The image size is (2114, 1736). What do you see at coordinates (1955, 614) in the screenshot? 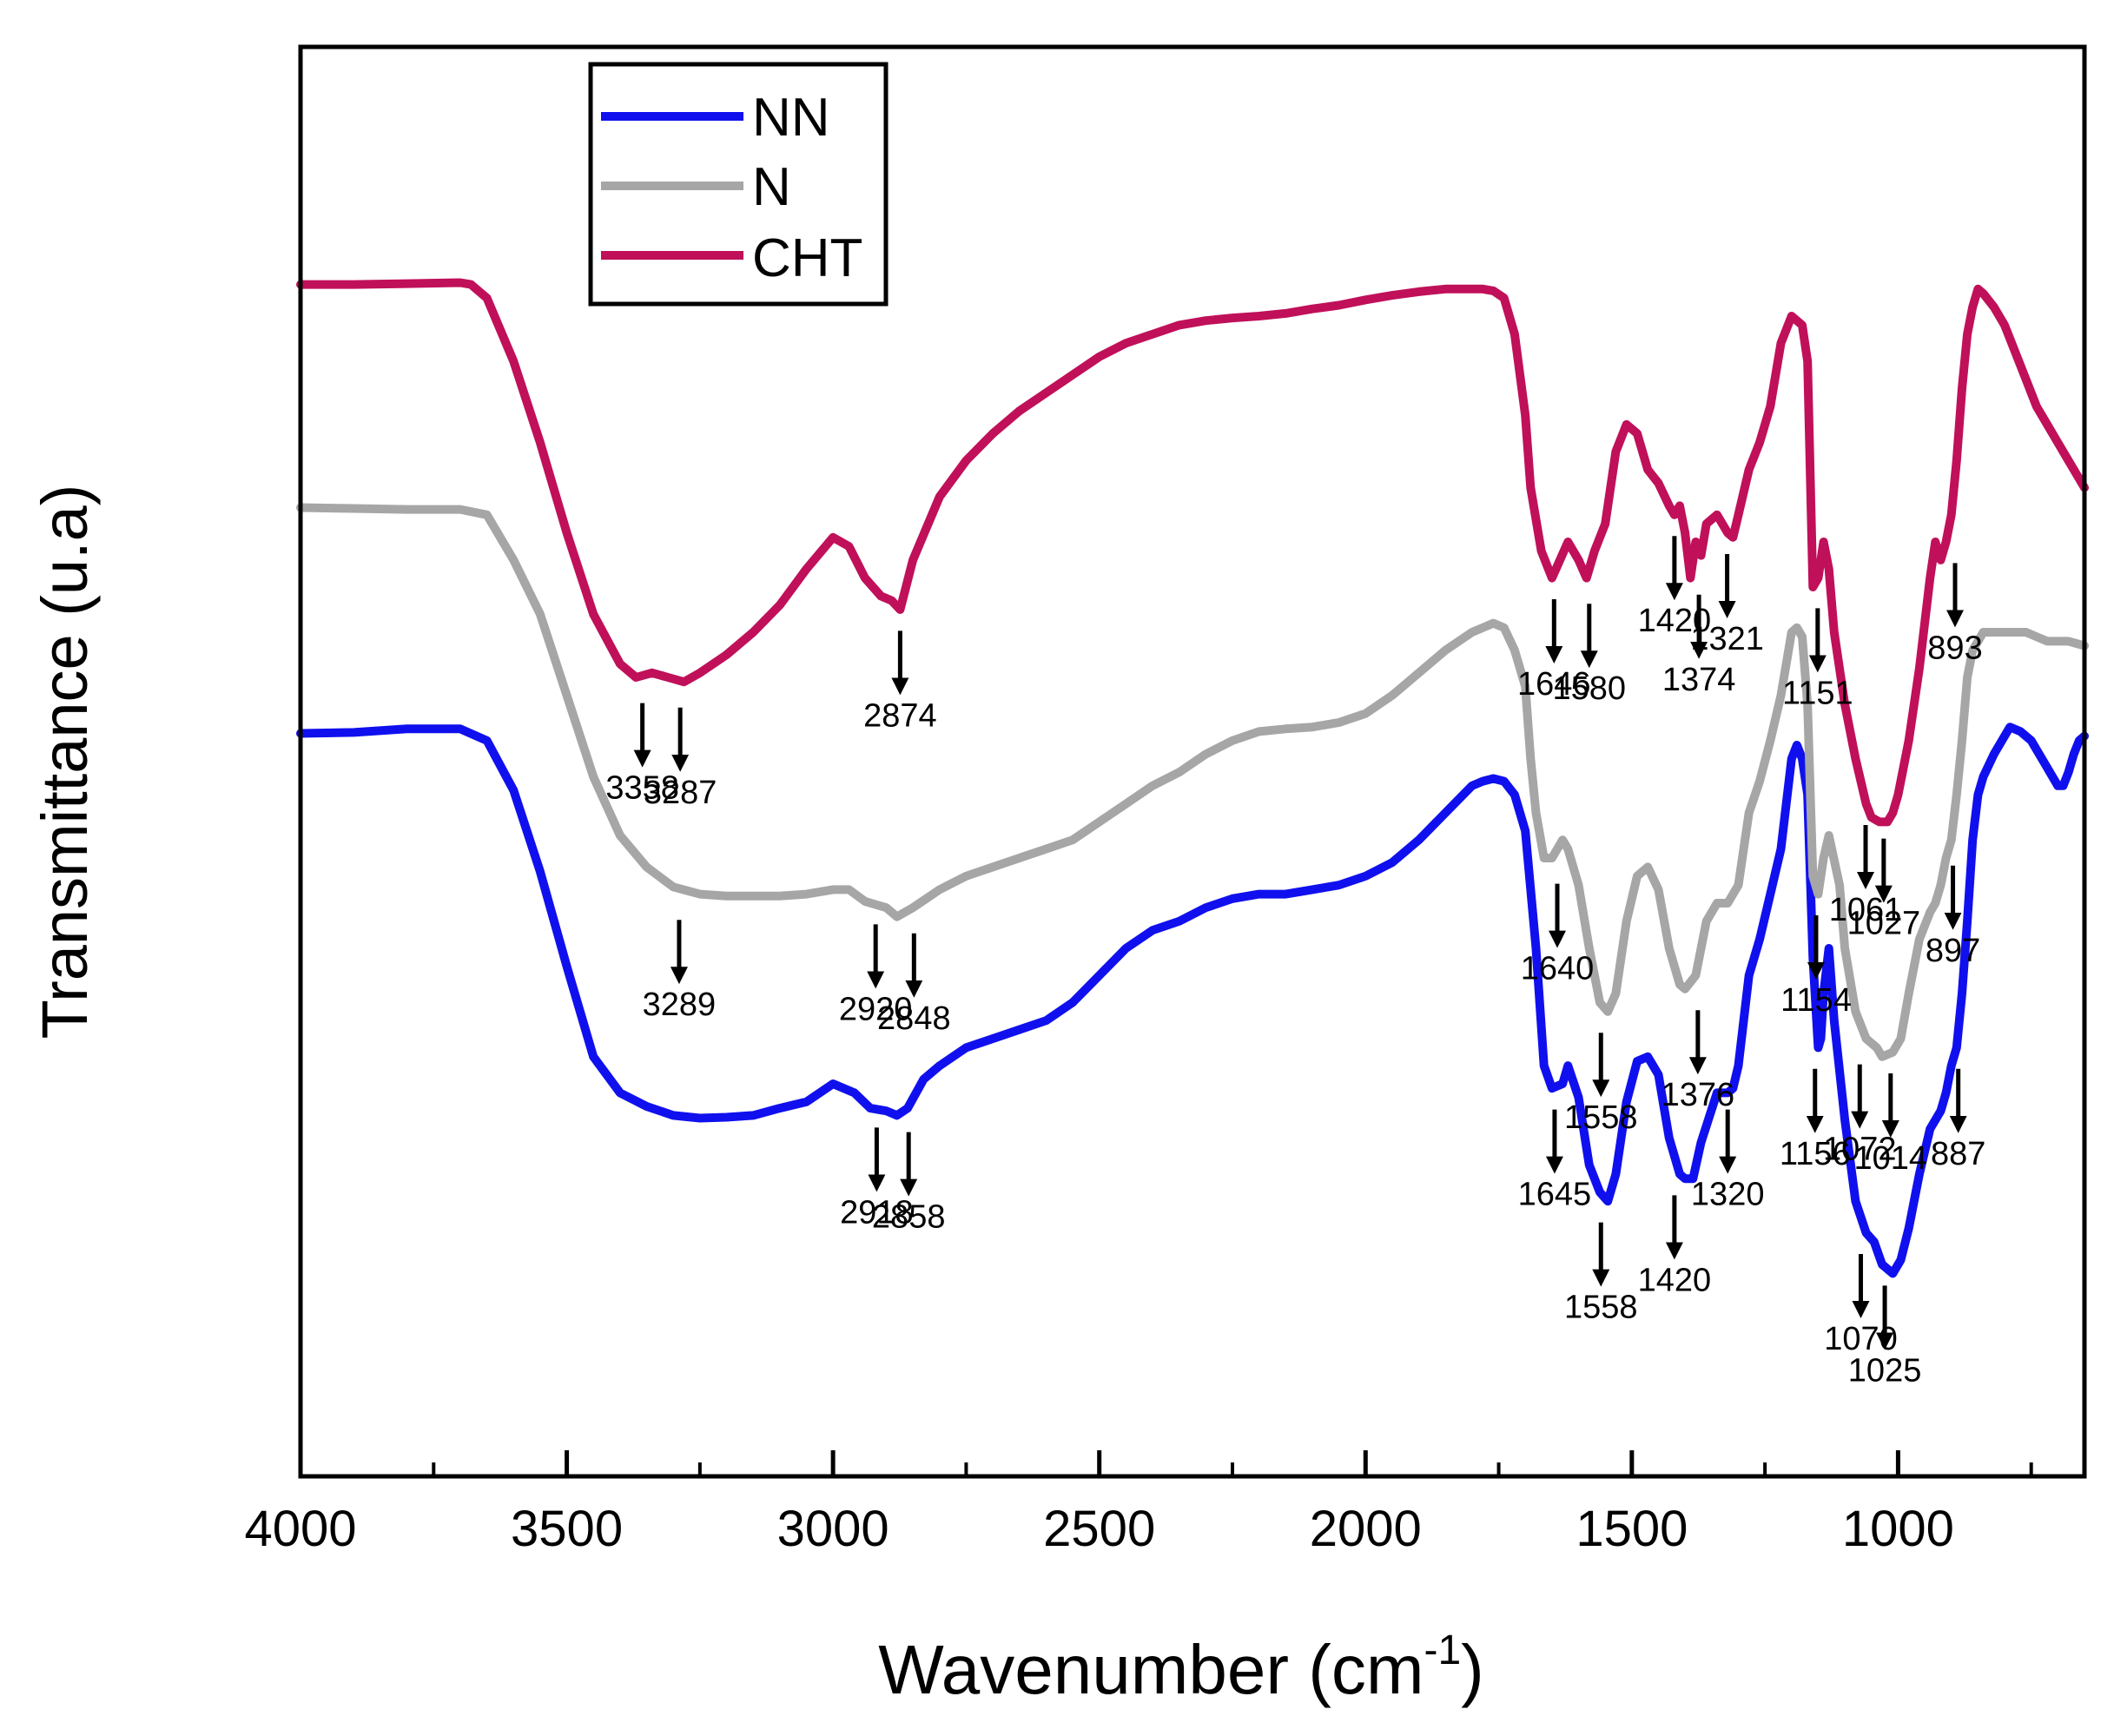
I see `peak-annotation-cht-893: 893` at bounding box center [1955, 614].